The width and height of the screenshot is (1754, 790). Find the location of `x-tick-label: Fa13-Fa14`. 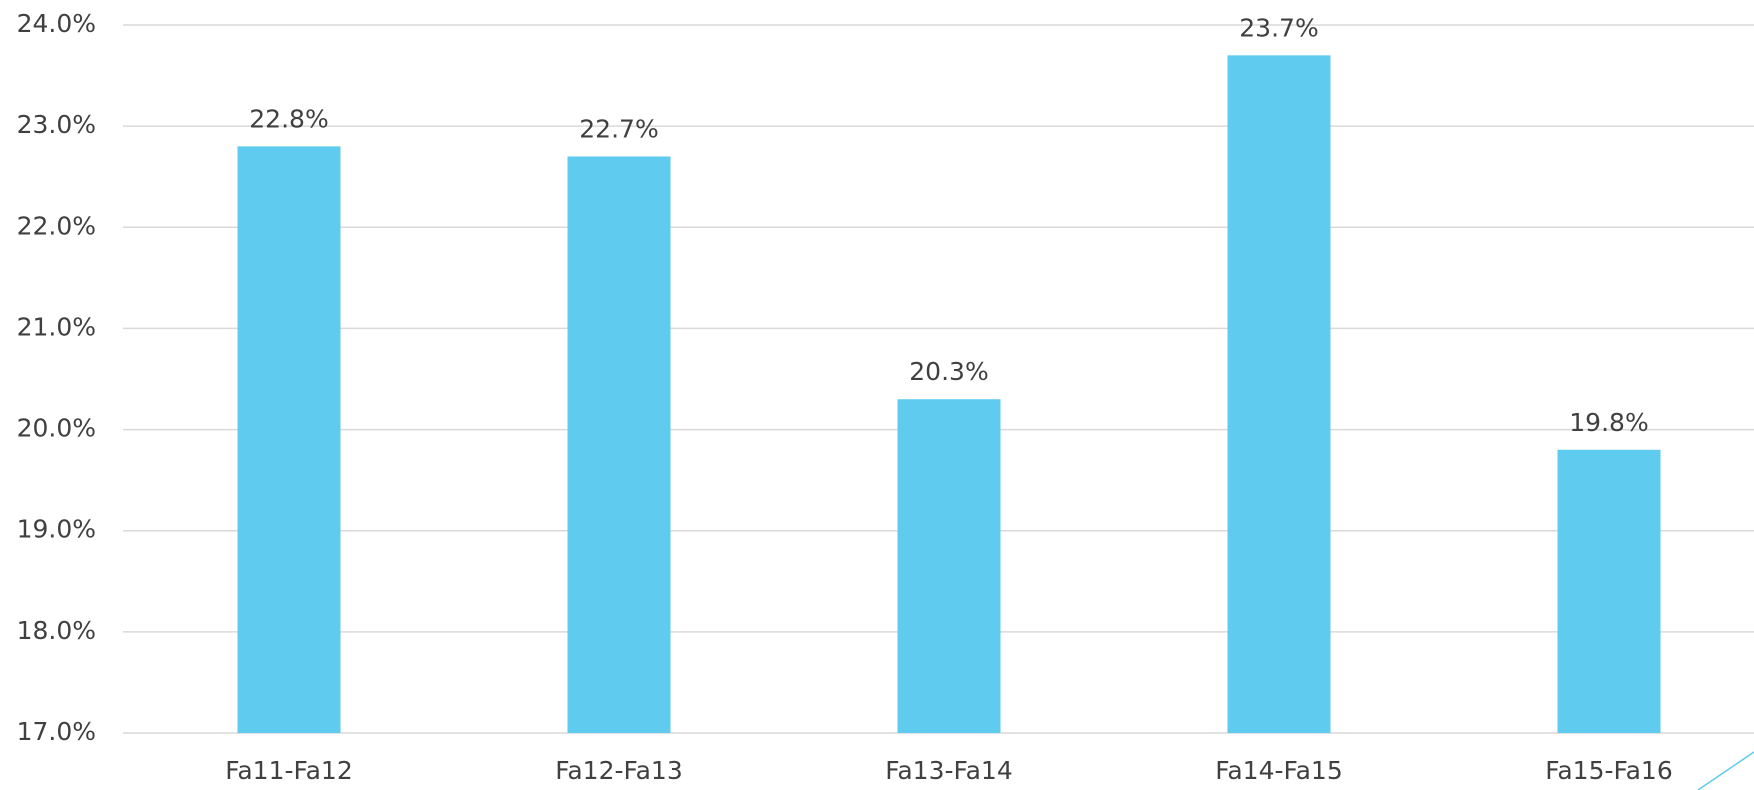

x-tick-label: Fa13-Fa14 is located at coordinates (948, 770).